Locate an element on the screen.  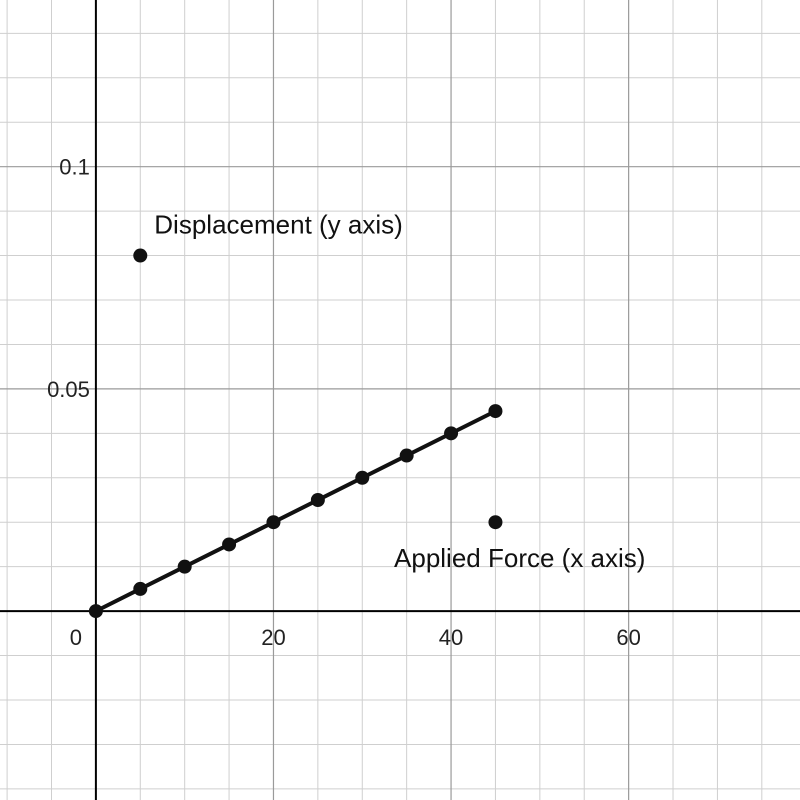
y-tick-label: 0.05 is located at coordinates (68, 389).